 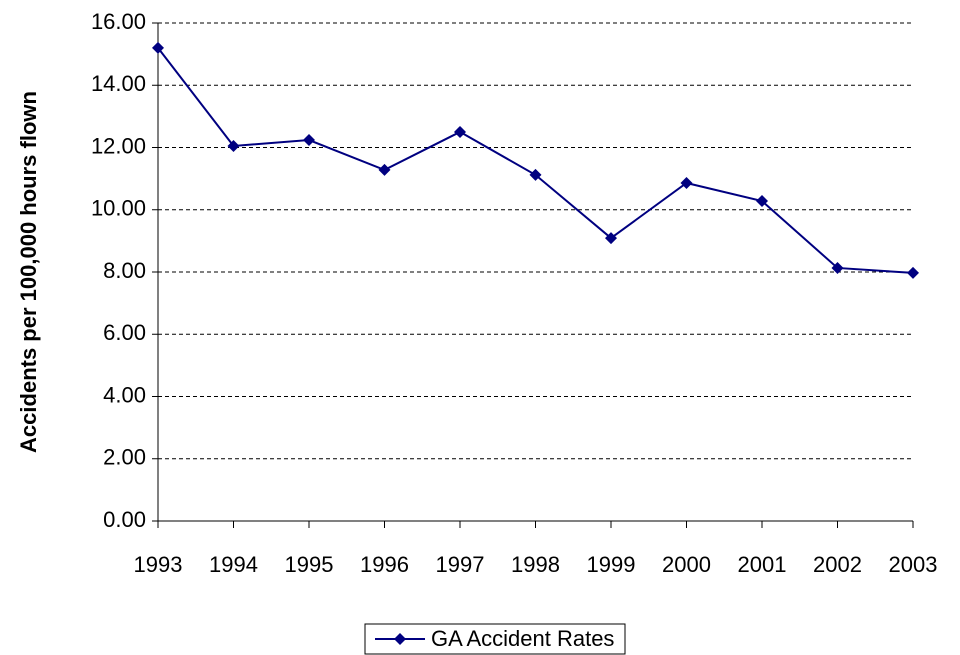 What do you see at coordinates (384, 564) in the screenshot?
I see `x-tick-label: 1996` at bounding box center [384, 564].